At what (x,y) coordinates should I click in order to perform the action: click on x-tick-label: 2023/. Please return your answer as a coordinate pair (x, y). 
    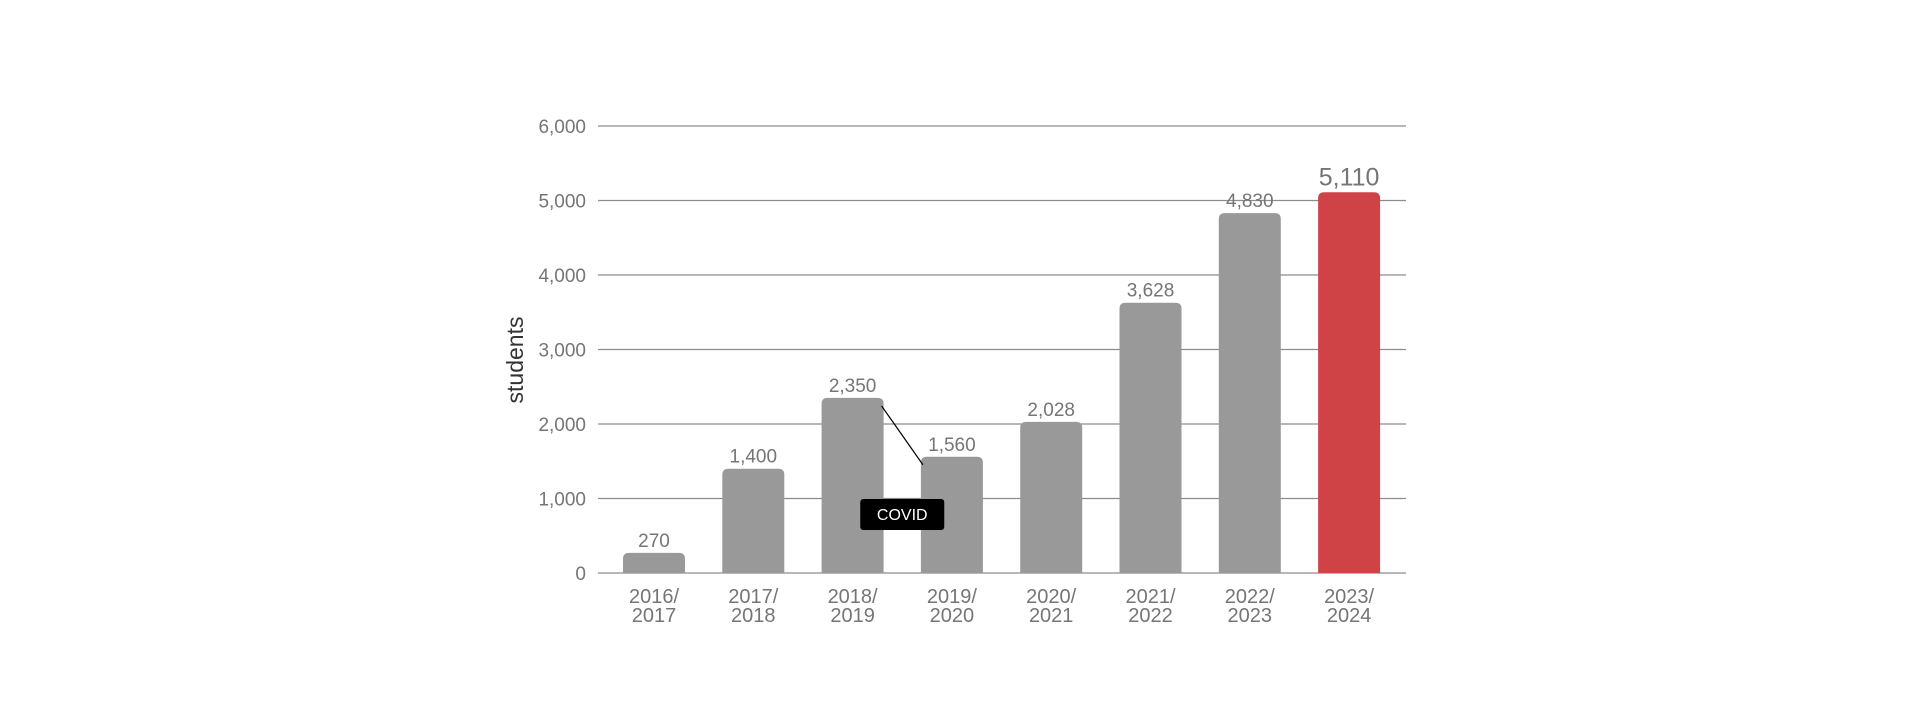
    Looking at the image, I should click on (1349, 597).